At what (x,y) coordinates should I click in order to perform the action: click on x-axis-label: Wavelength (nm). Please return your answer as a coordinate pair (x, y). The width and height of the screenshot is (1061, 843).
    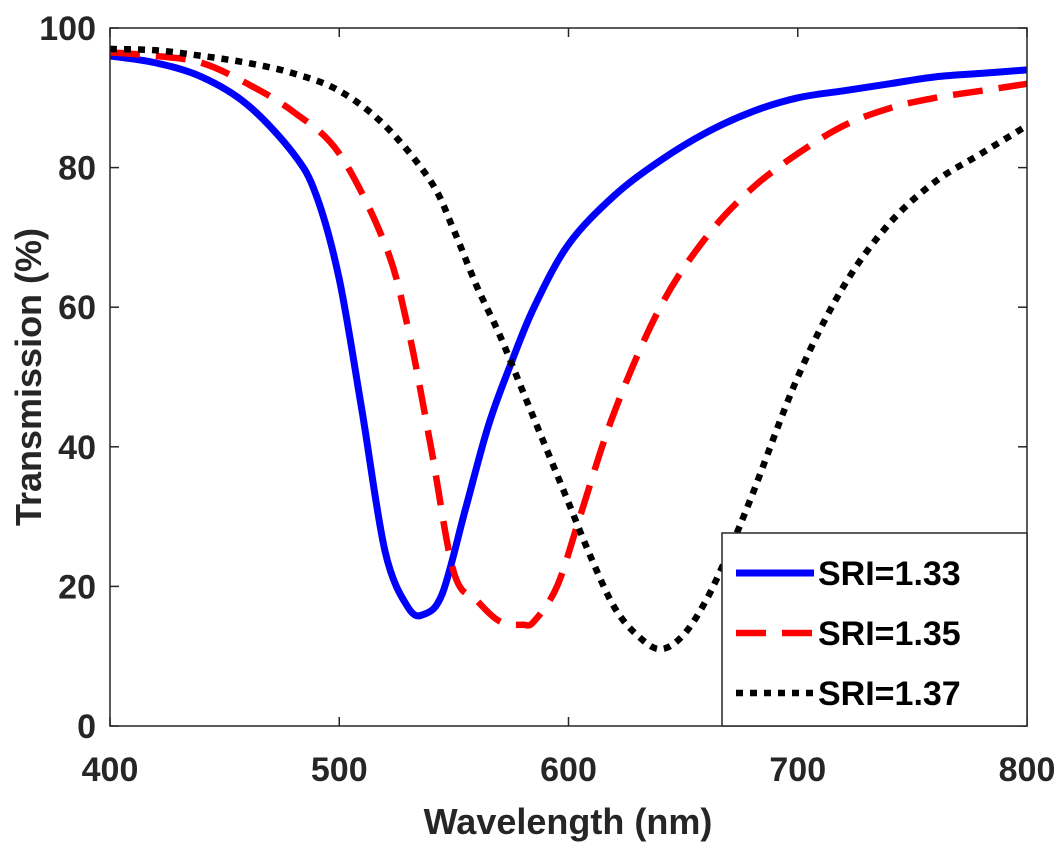
    Looking at the image, I should click on (568, 821).